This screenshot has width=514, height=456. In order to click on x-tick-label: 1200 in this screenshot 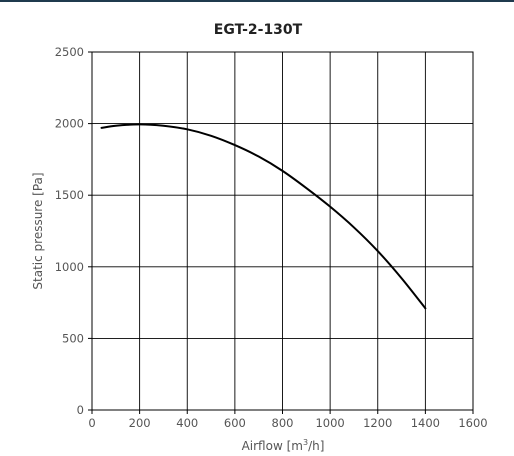, I will do `click(377, 423)`.